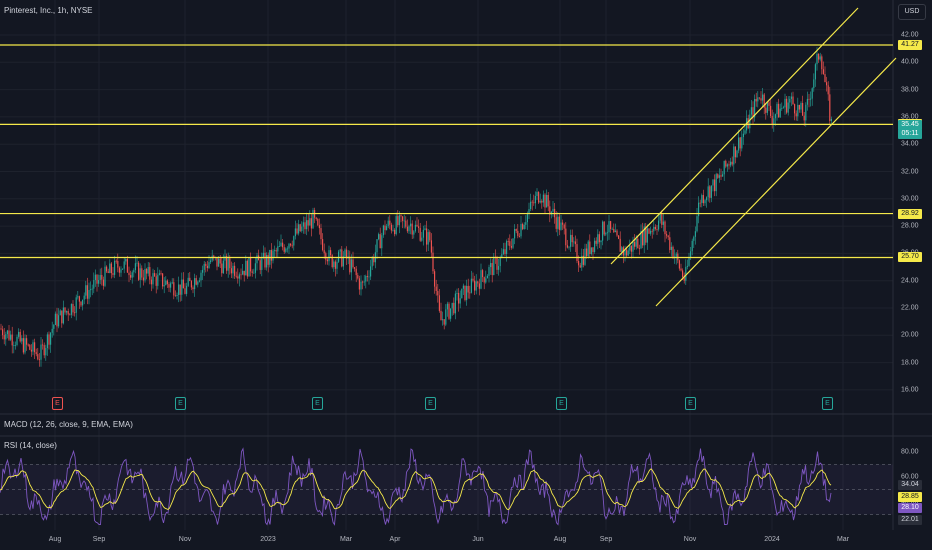  I want to click on time-tick-label: Nov, so click(690, 539).